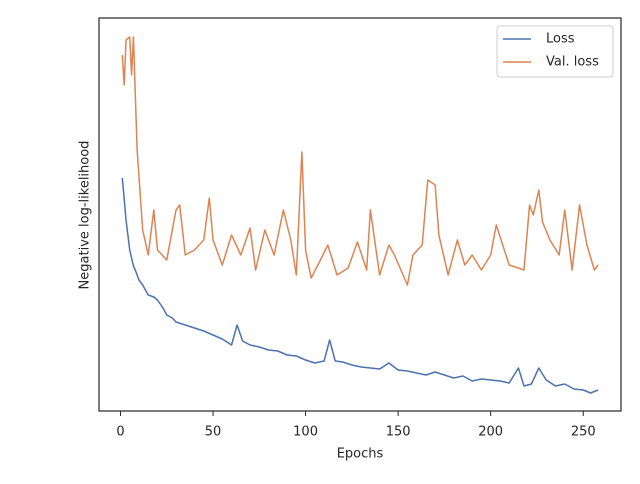  Describe the element at coordinates (490, 432) in the screenshot. I see `x-tick-label: 200` at that location.